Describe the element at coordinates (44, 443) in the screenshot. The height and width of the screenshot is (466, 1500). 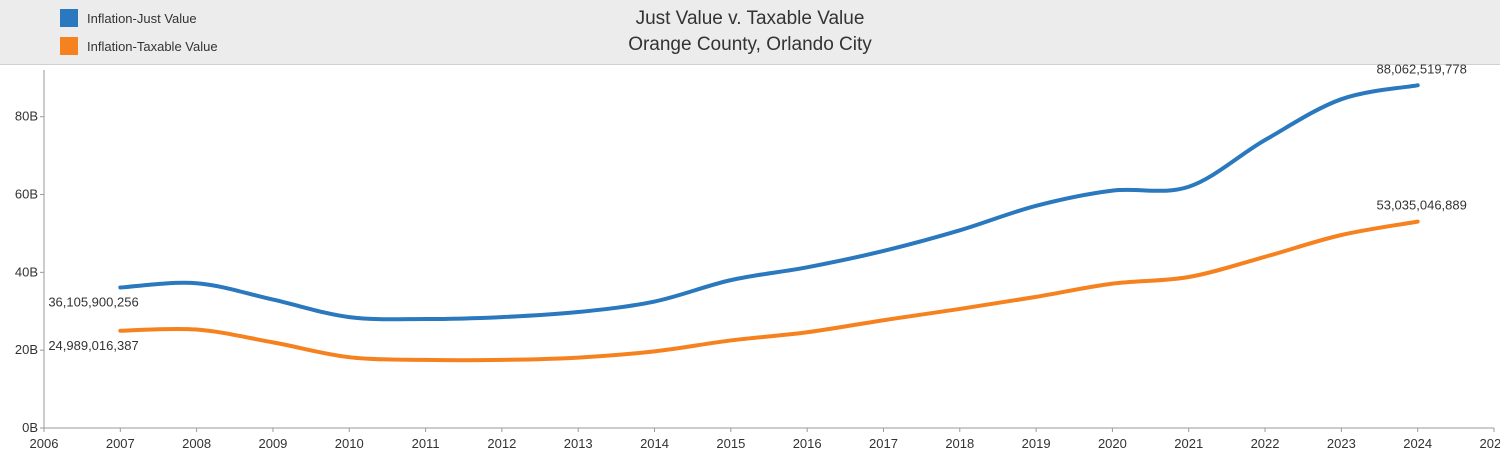
I see `x-tick-label: 2006` at that location.